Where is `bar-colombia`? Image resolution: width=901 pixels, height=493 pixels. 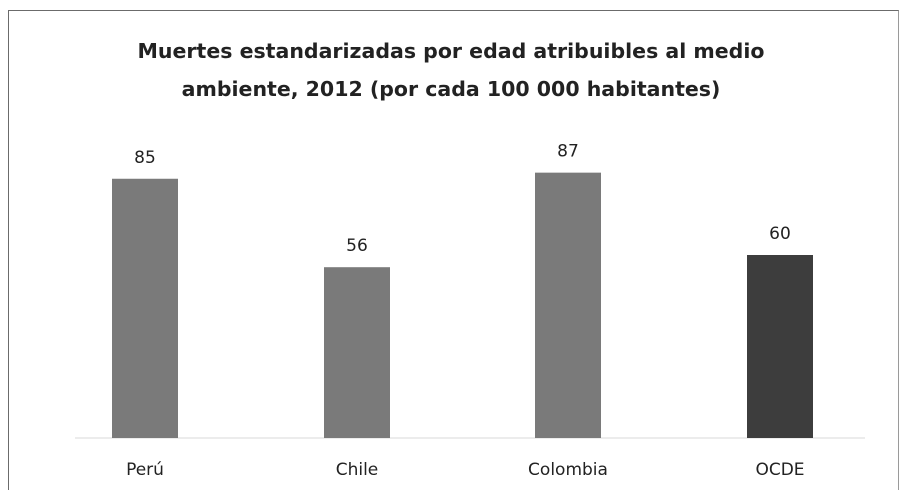
bar-colombia is located at coordinates (568, 305).